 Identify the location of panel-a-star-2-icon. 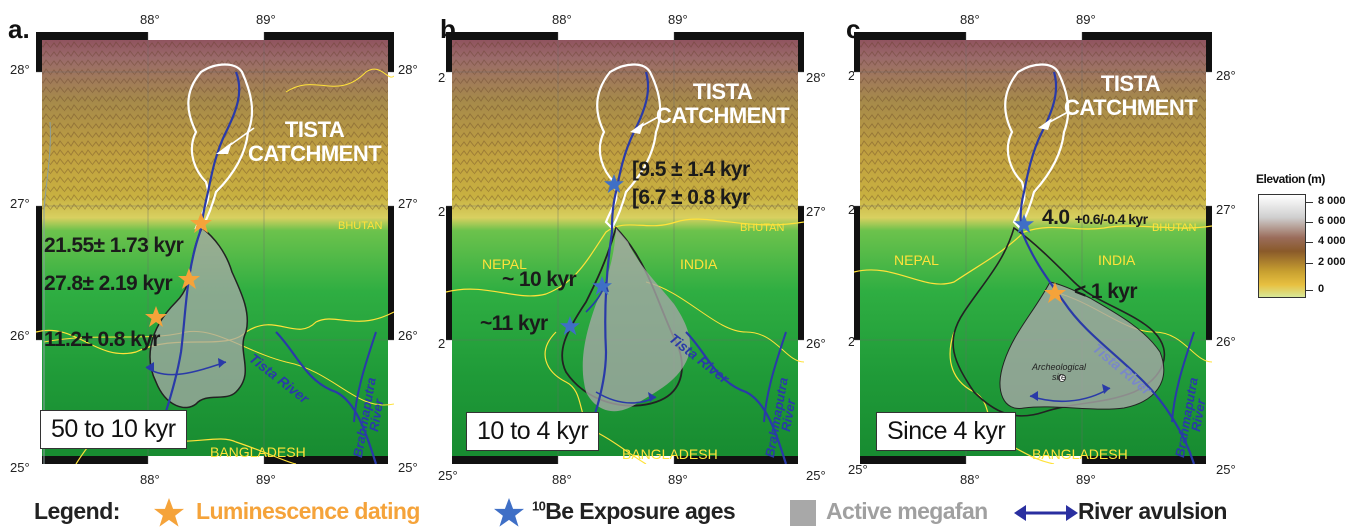
(189, 278).